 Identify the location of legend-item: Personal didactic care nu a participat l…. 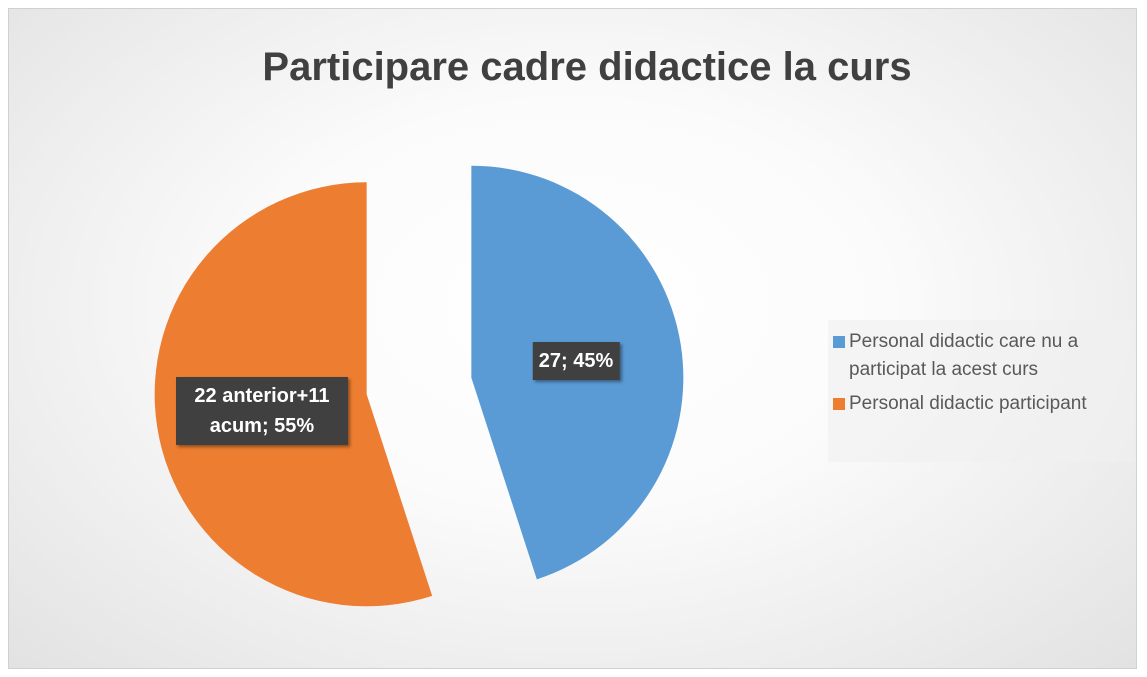
(983, 356).